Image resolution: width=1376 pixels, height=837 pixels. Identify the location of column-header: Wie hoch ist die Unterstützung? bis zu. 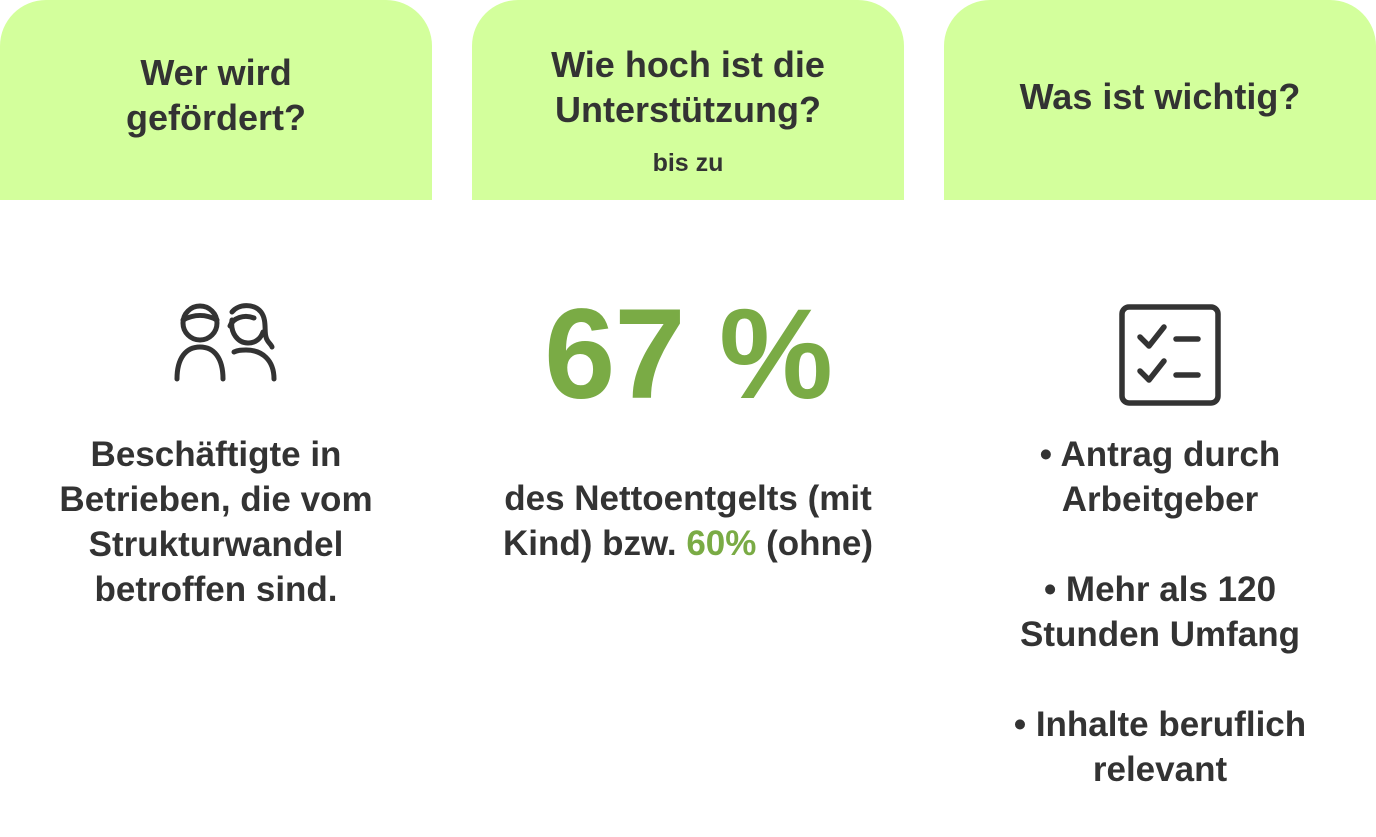
(688, 100).